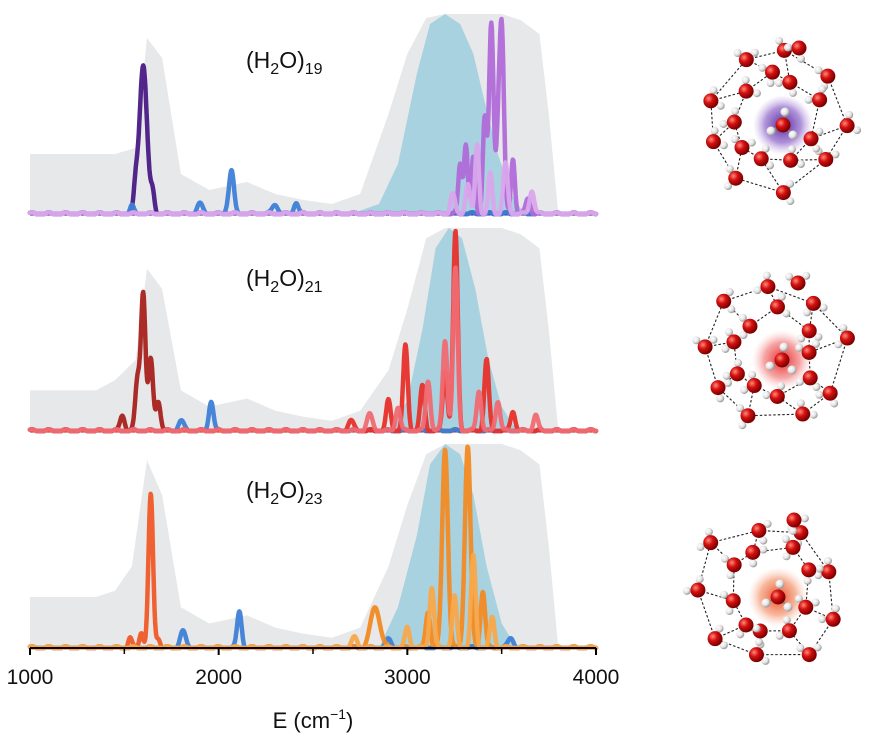 The image size is (880, 735). What do you see at coordinates (30, 677) in the screenshot?
I see `x-tick-label: 1000` at bounding box center [30, 677].